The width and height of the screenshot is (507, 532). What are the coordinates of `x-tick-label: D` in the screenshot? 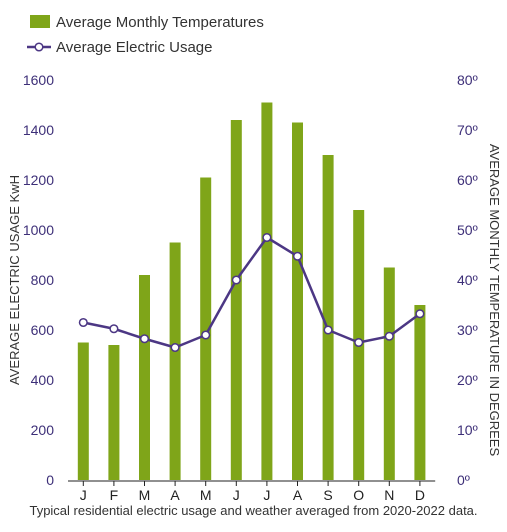 It's located at (420, 495).